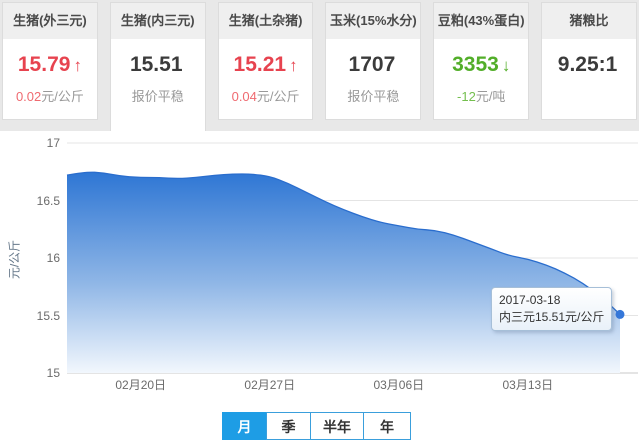  I want to click on card-pig-grain-ratio: 猪粮比 9.25:1, so click(589, 61).